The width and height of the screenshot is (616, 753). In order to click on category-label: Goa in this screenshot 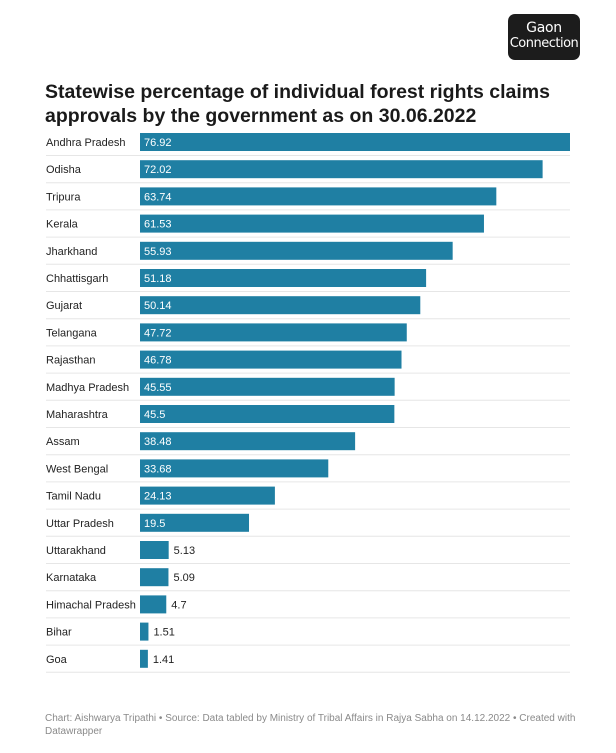, I will do `click(57, 660)`.